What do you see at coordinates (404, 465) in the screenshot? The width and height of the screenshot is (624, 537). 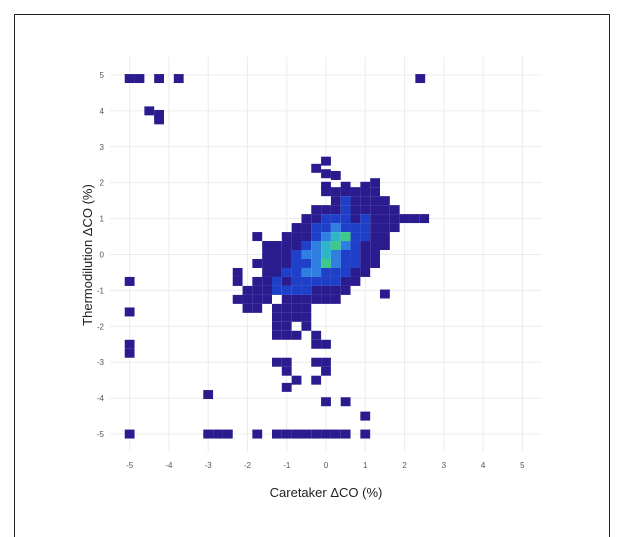 I see `x-tick-label: 2` at bounding box center [404, 465].